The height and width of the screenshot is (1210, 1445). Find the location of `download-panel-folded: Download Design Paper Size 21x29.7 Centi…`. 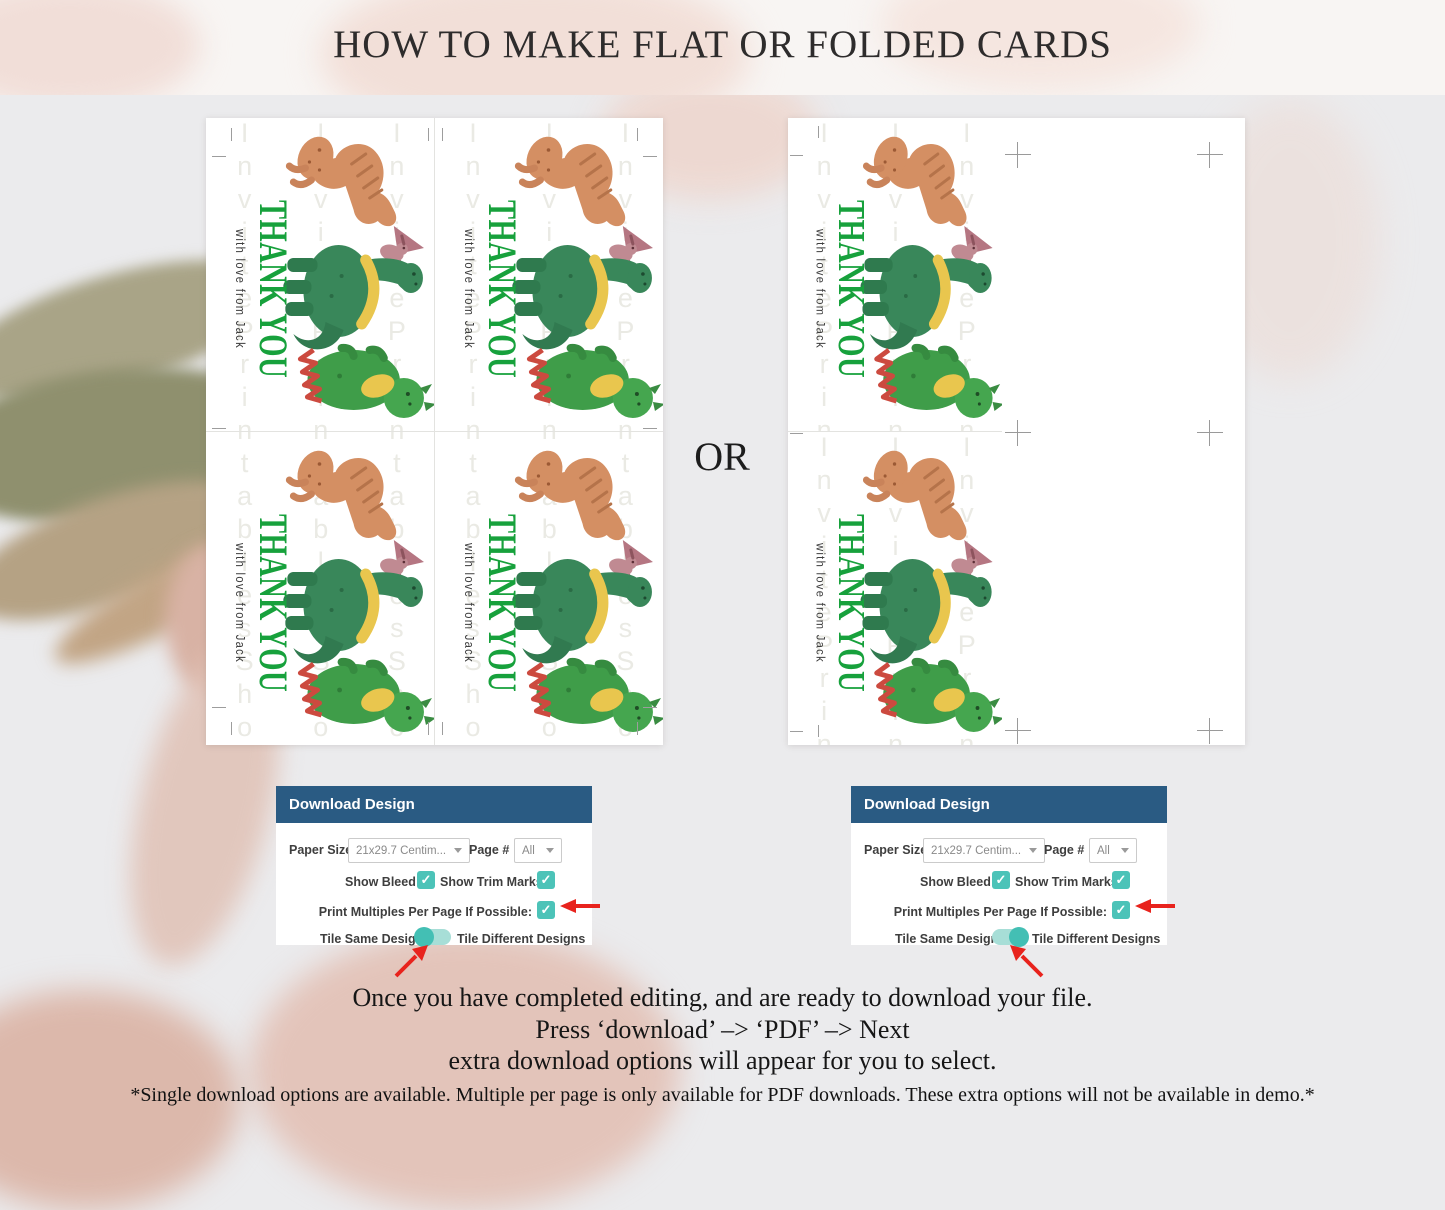

download-panel-folded: Download Design Paper Size 21x29.7 Centi… is located at coordinates (1009, 866).